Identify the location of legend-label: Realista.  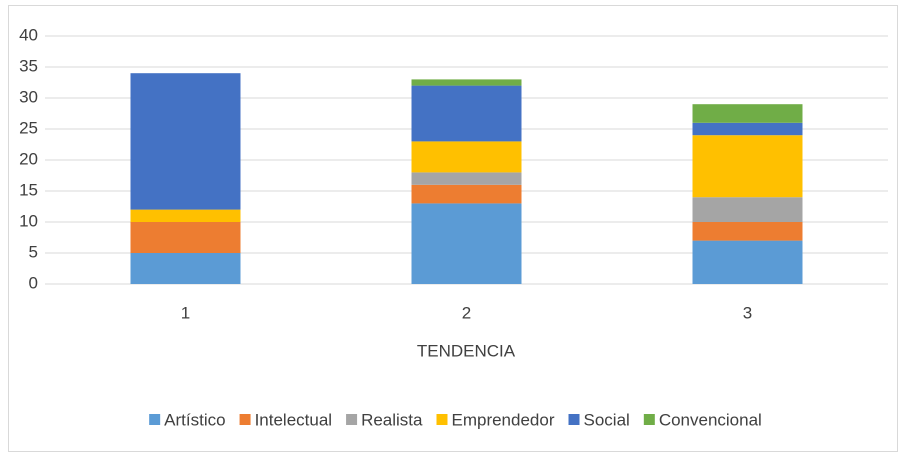
(392, 419).